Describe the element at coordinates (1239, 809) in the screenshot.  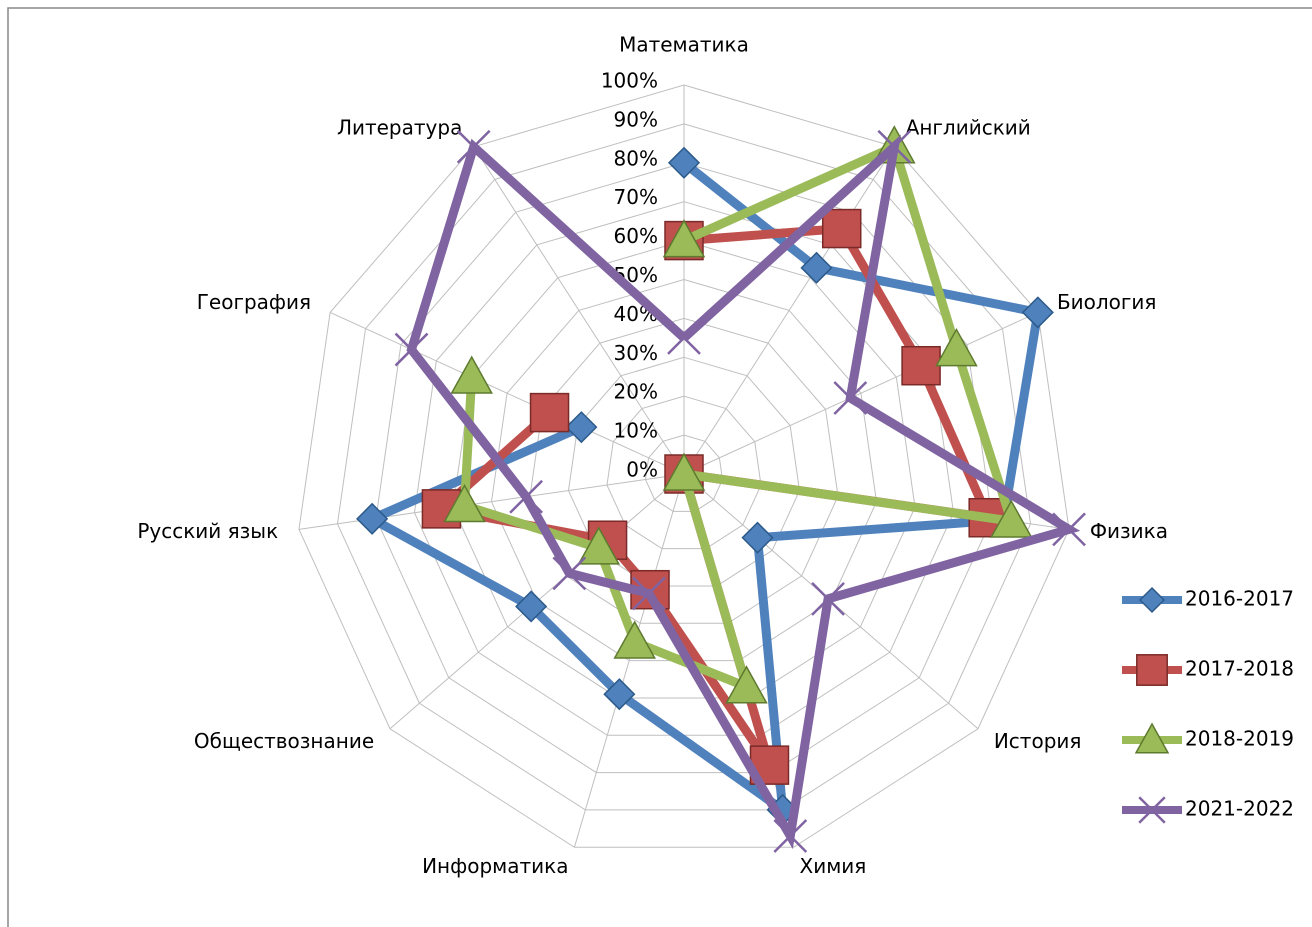
I see `legend-label: 2021-2022` at that location.